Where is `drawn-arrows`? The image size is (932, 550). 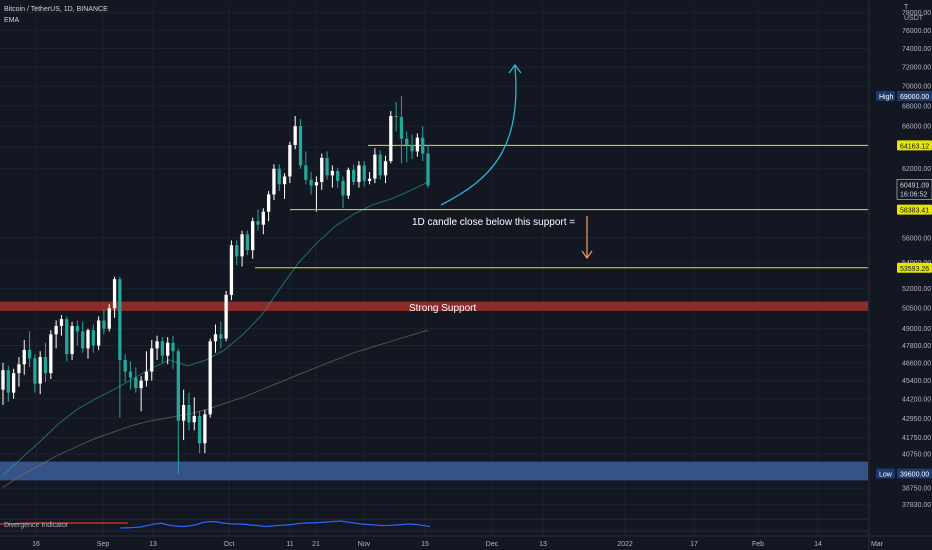
drawn-arrows is located at coordinates (516, 161).